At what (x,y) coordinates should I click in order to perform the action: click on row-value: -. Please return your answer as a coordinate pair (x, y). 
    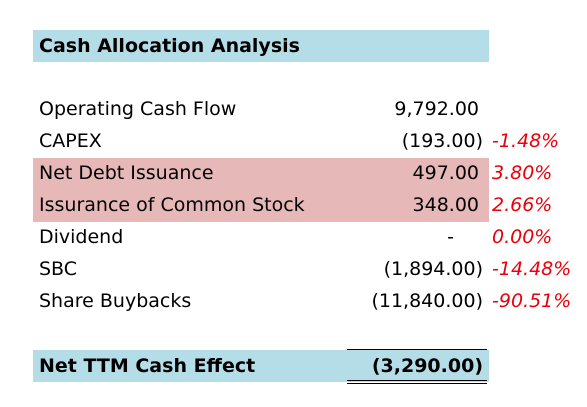
    Looking at the image, I should click on (450, 237).